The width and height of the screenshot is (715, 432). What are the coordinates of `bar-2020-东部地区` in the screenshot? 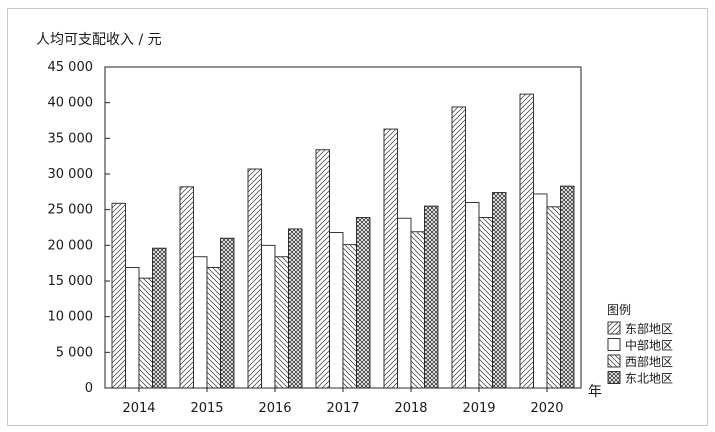 It's located at (526, 241).